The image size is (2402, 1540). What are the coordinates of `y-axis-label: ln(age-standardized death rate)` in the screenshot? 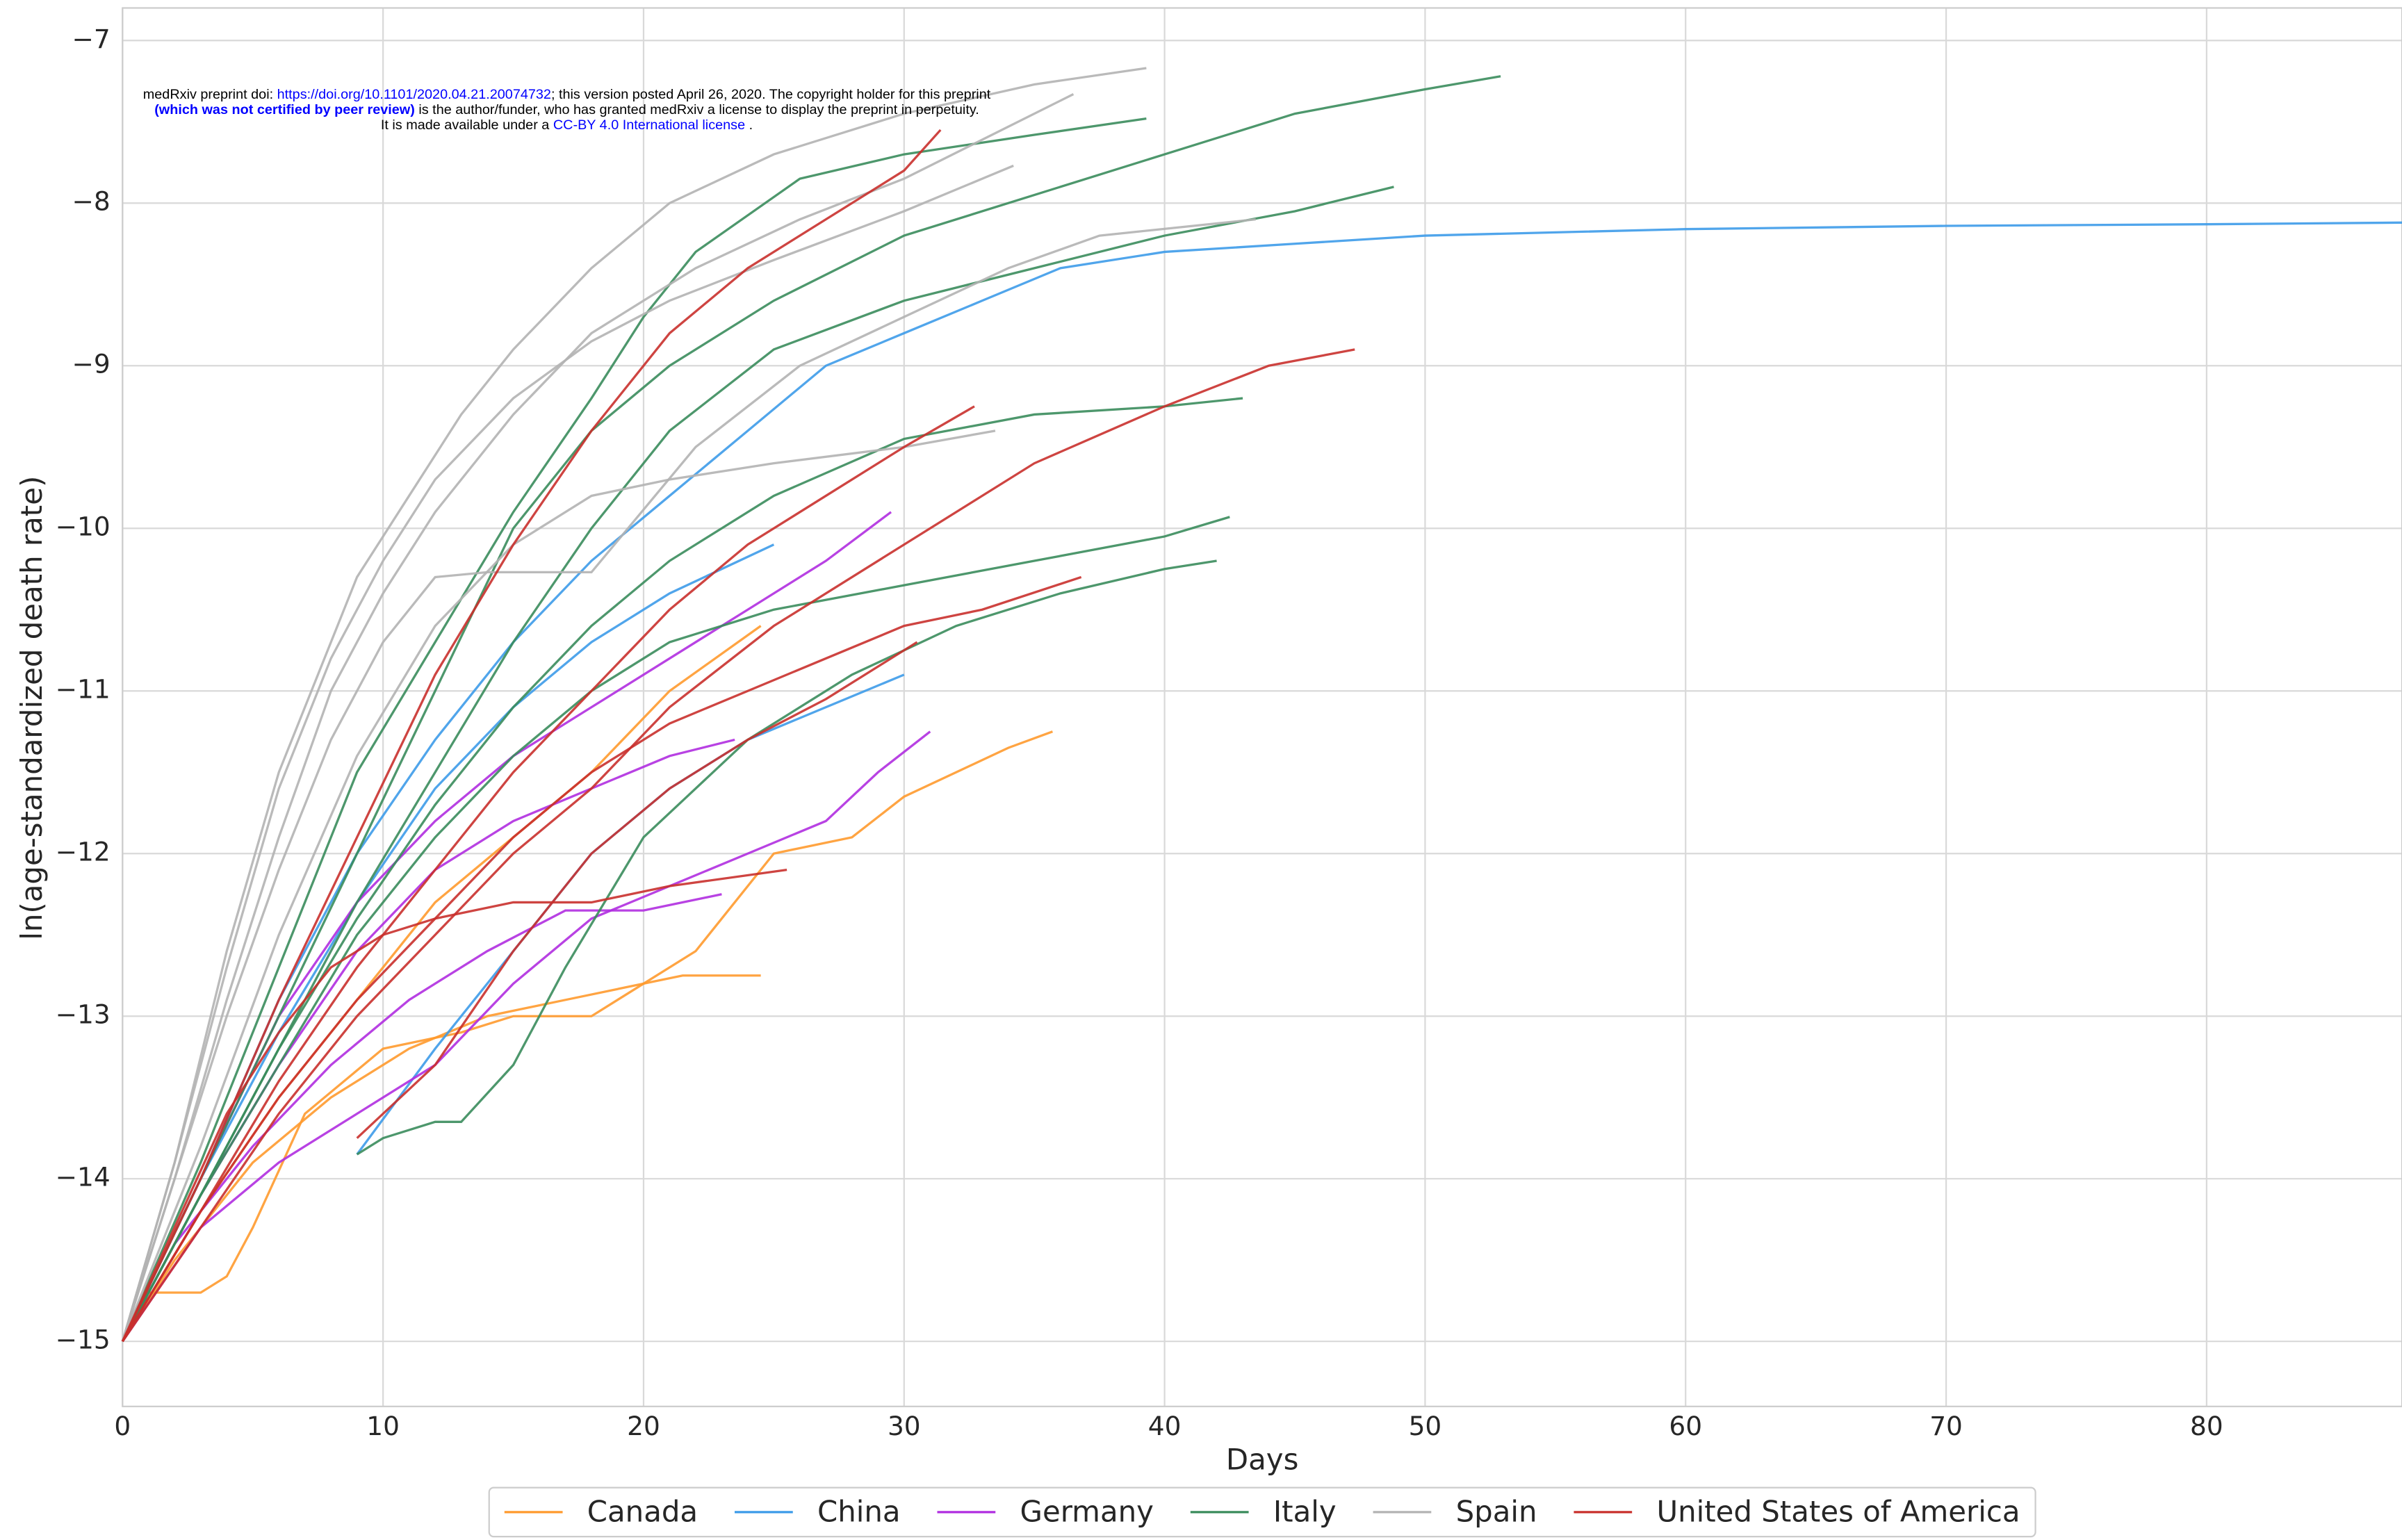 It's located at (32, 708).